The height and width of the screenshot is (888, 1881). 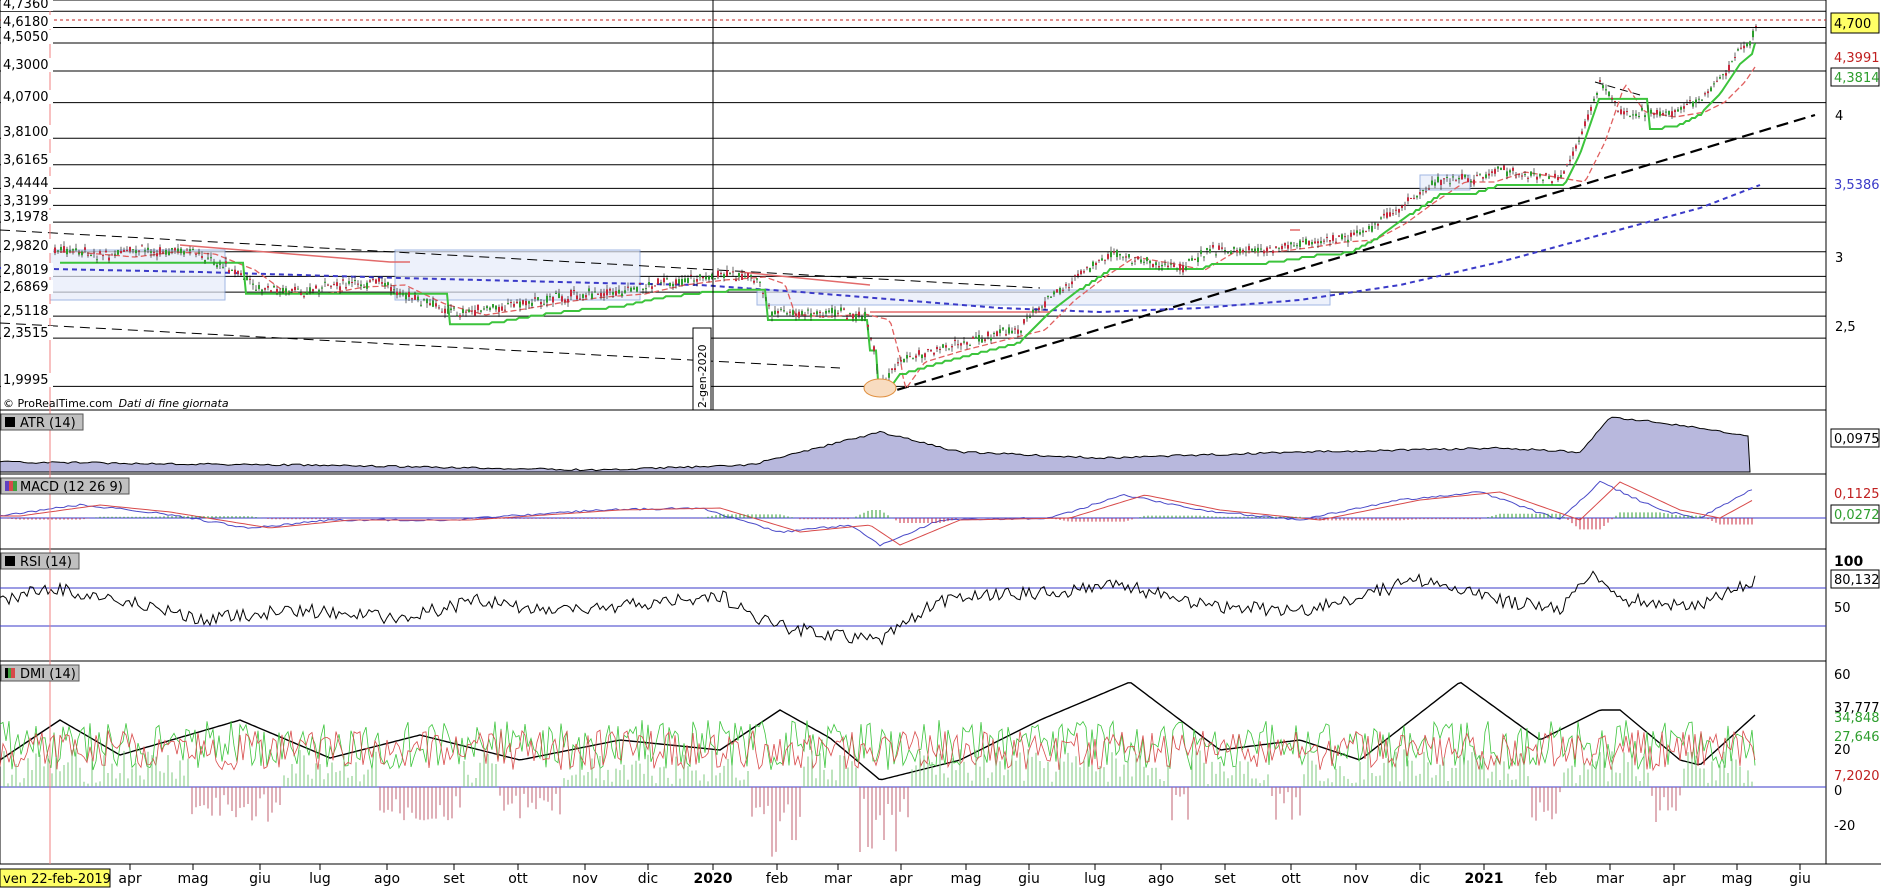 What do you see at coordinates (40, 673) in the screenshot?
I see `dmi-title: DMI (14)` at bounding box center [40, 673].